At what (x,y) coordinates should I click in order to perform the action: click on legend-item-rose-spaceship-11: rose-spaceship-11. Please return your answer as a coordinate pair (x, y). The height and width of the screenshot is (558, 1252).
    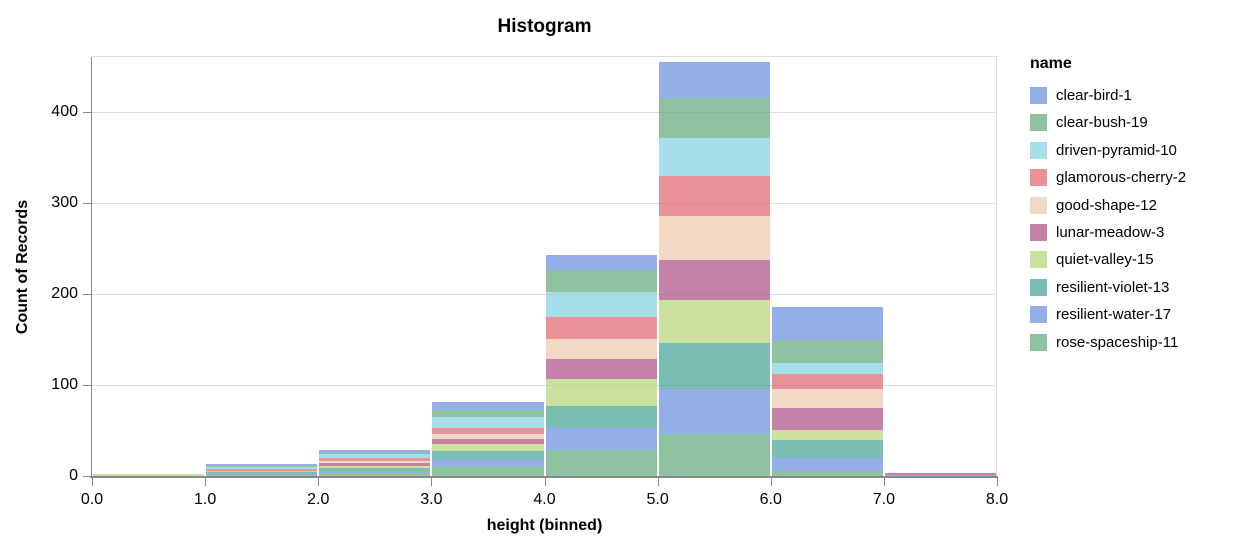
    Looking at the image, I should click on (1108, 342).